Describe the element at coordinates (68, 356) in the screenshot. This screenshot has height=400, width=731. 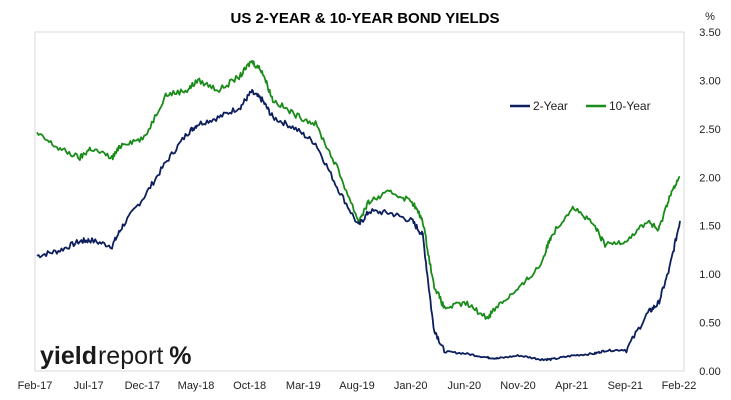
I see `logo-text-bold: yield` at that location.